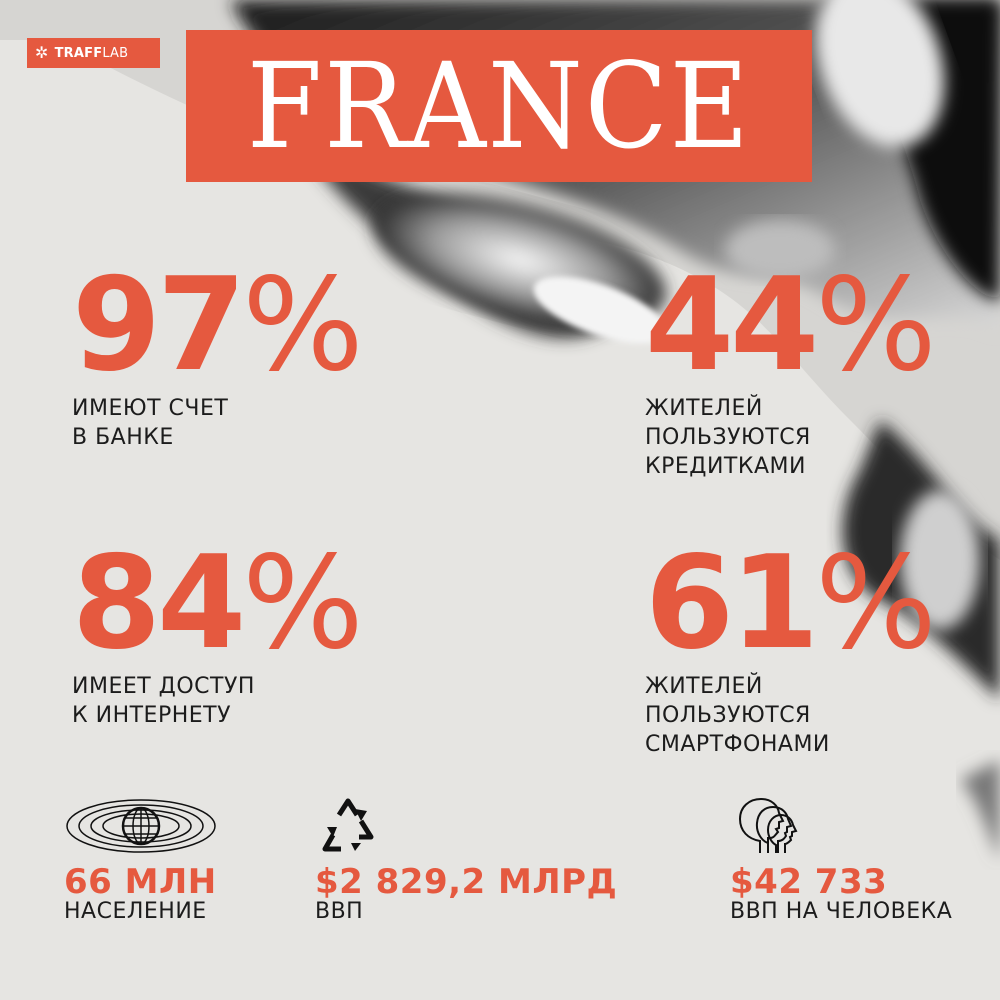 This screenshot has height=1000, width=1000. Describe the element at coordinates (791, 325) in the screenshot. I see `stat-number: 44%` at that location.